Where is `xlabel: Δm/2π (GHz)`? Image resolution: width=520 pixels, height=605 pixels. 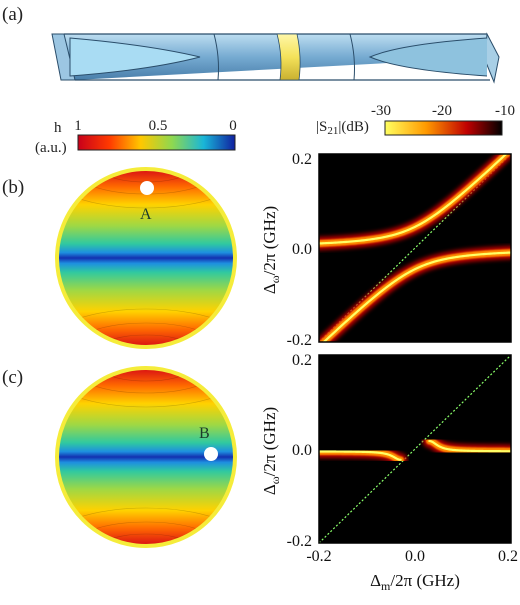
xlabel: Δm/2π (GHz) is located at coordinates (415, 582).